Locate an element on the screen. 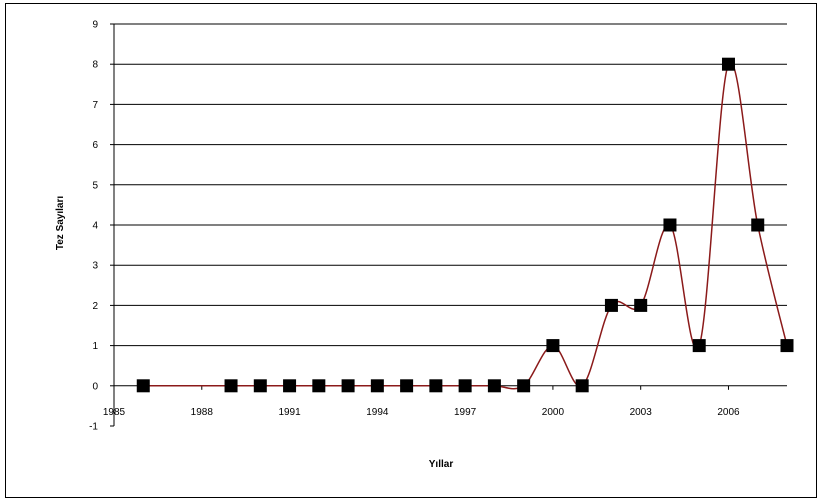 The height and width of the screenshot is (502, 822). y-axis-title: Tez Sayıları is located at coordinates (60, 223).